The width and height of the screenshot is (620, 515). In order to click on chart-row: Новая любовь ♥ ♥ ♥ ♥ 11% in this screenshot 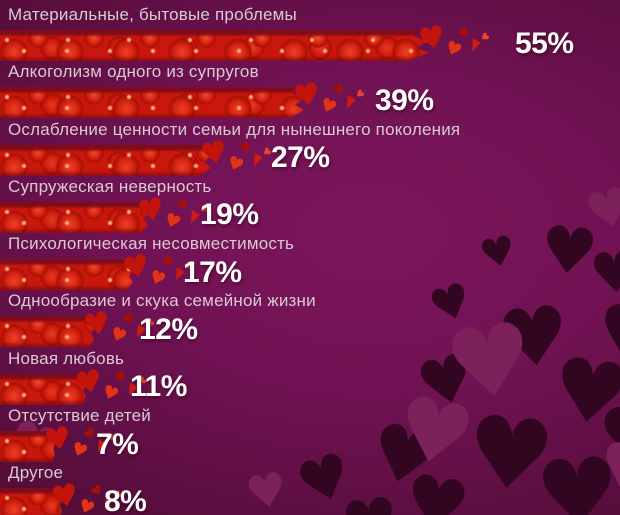, I will do `click(310, 377)`.